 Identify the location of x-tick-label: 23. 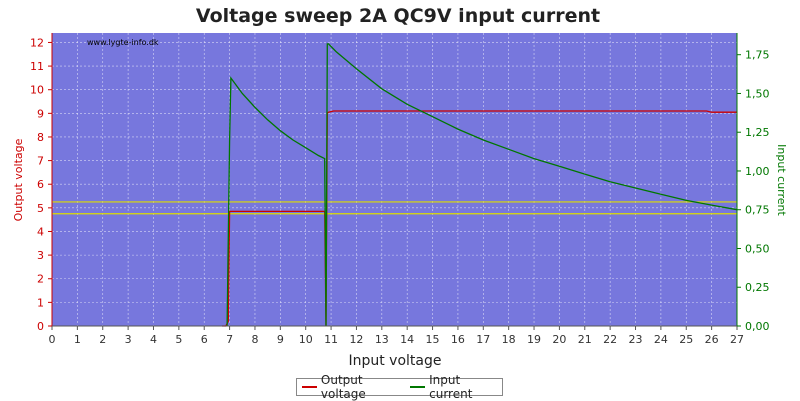
(636, 339).